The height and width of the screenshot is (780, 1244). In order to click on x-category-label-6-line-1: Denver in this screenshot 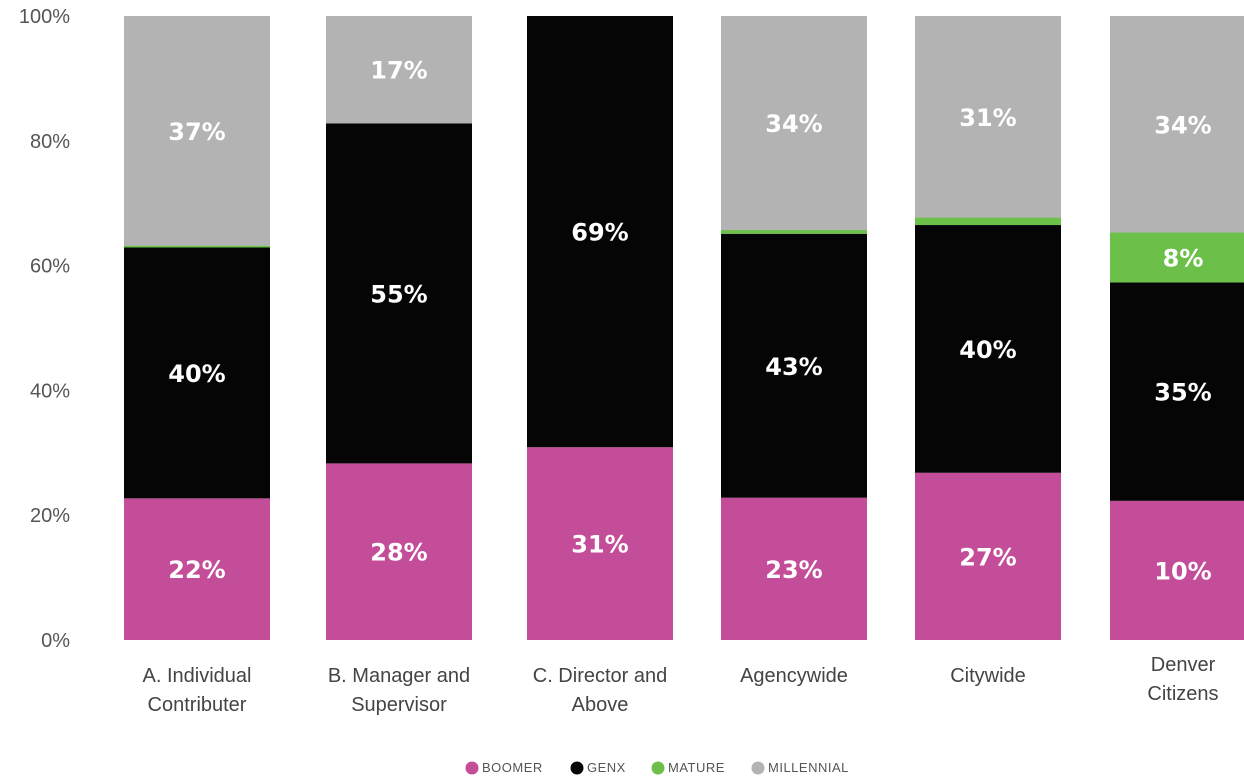, I will do `click(1183, 665)`.